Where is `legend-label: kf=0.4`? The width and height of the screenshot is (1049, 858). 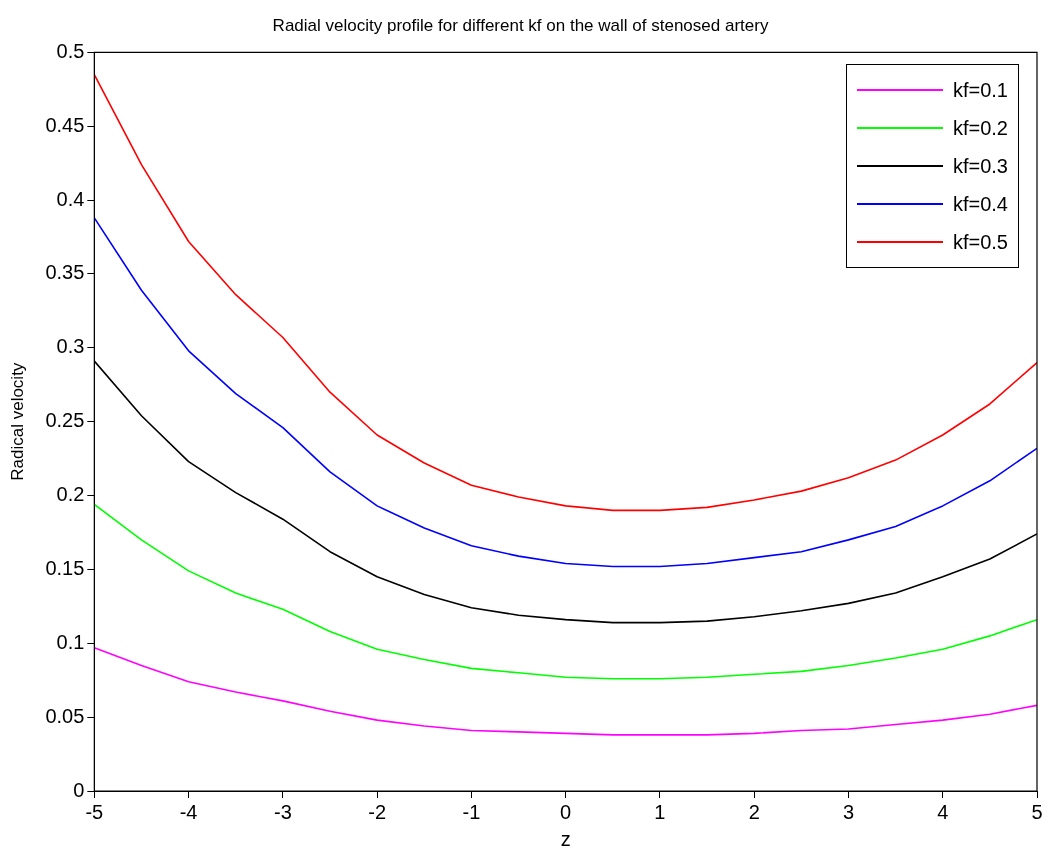 legend-label: kf=0.4 is located at coordinates (980, 204).